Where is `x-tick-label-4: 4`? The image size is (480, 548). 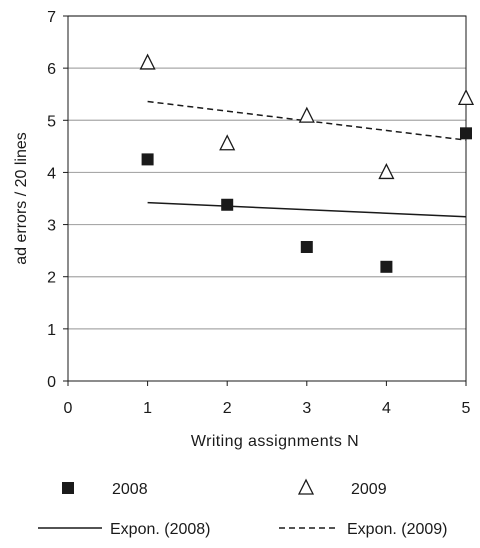
x-tick-label-4: 4 is located at coordinates (386, 408).